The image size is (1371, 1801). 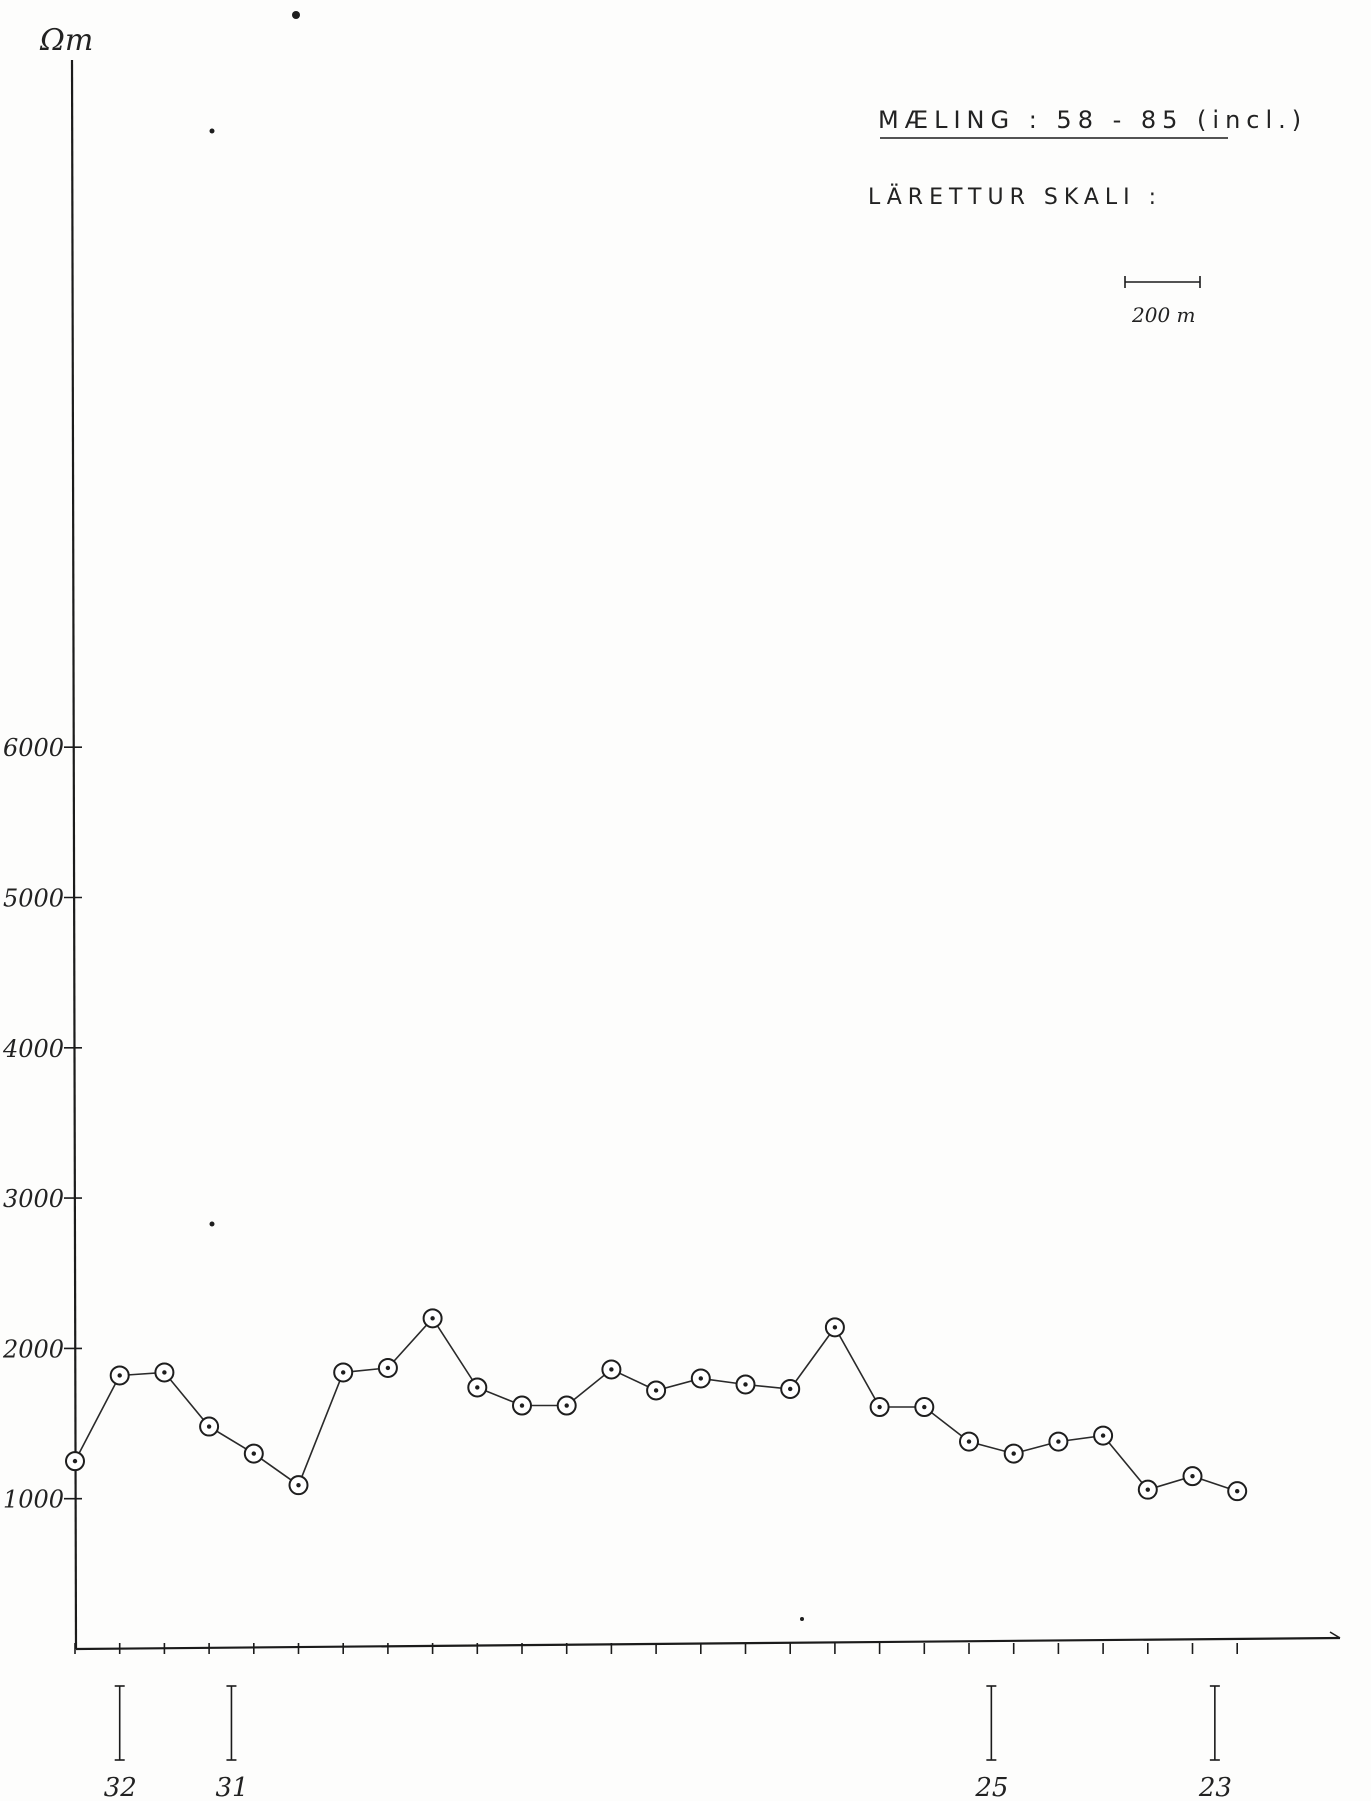 What do you see at coordinates (1015, 197) in the screenshot?
I see `horizontal-scale-label: LÄRETTUR SKALI :` at bounding box center [1015, 197].